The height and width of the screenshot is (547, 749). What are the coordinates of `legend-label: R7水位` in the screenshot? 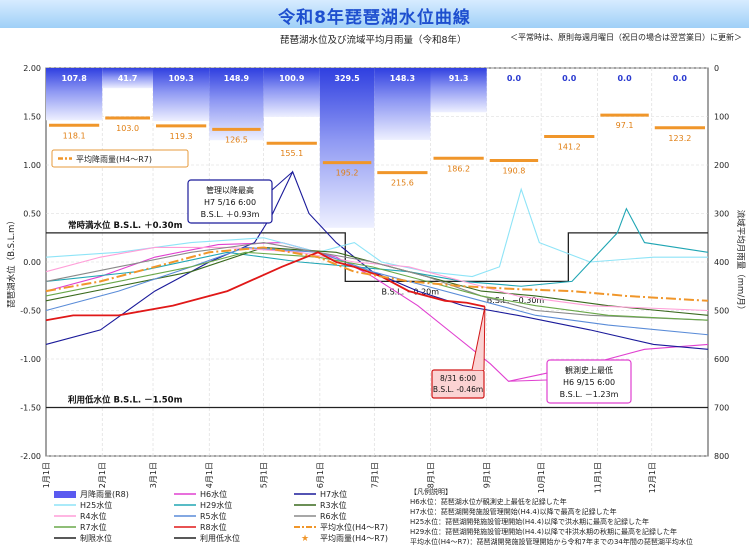 It's located at (93, 527).